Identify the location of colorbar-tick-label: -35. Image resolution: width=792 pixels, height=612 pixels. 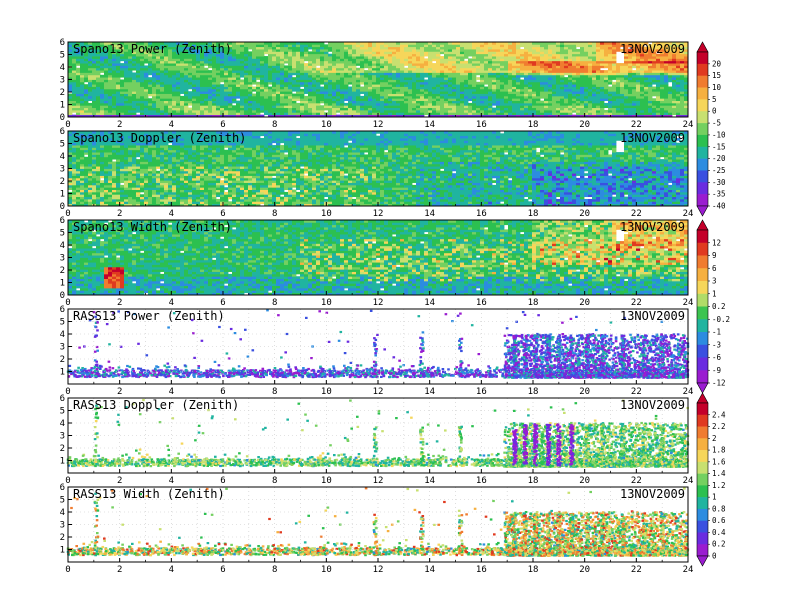
(719, 194).